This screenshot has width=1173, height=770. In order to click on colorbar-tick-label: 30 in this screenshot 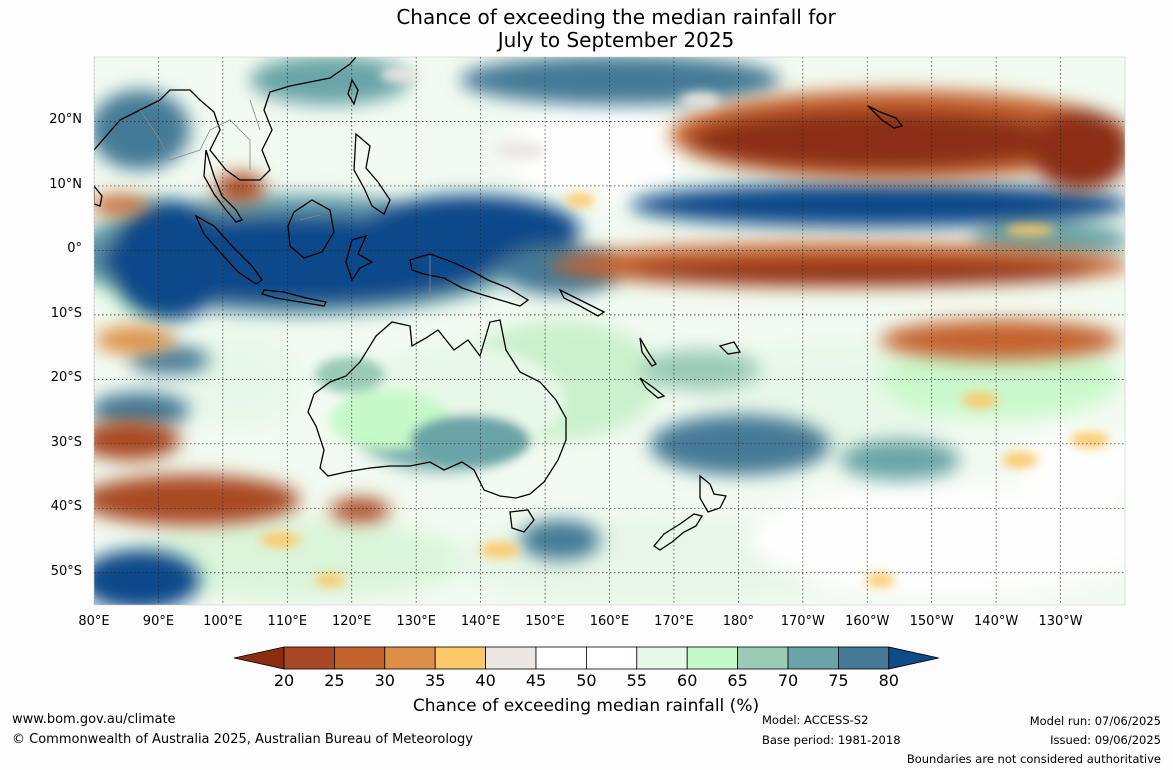, I will do `click(384, 680)`.